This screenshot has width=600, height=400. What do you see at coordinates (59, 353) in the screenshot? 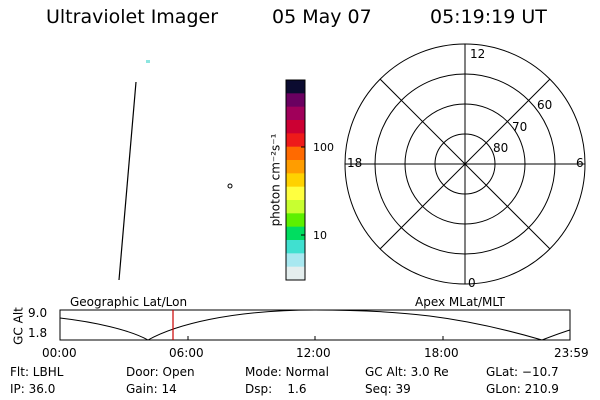
I see `orbit-x-label-0: 00:00` at bounding box center [59, 353].